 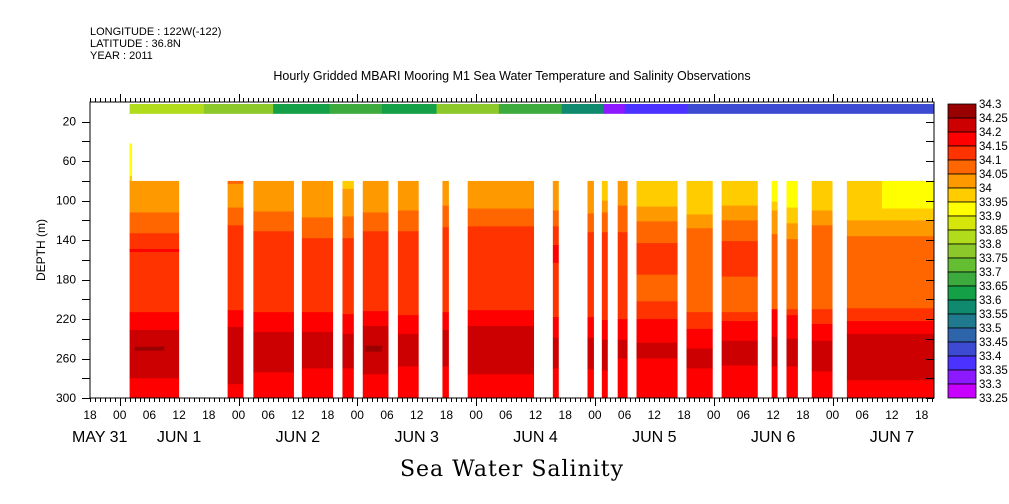 What do you see at coordinates (654, 437) in the screenshot?
I see `day-label: JUN 5` at bounding box center [654, 437].